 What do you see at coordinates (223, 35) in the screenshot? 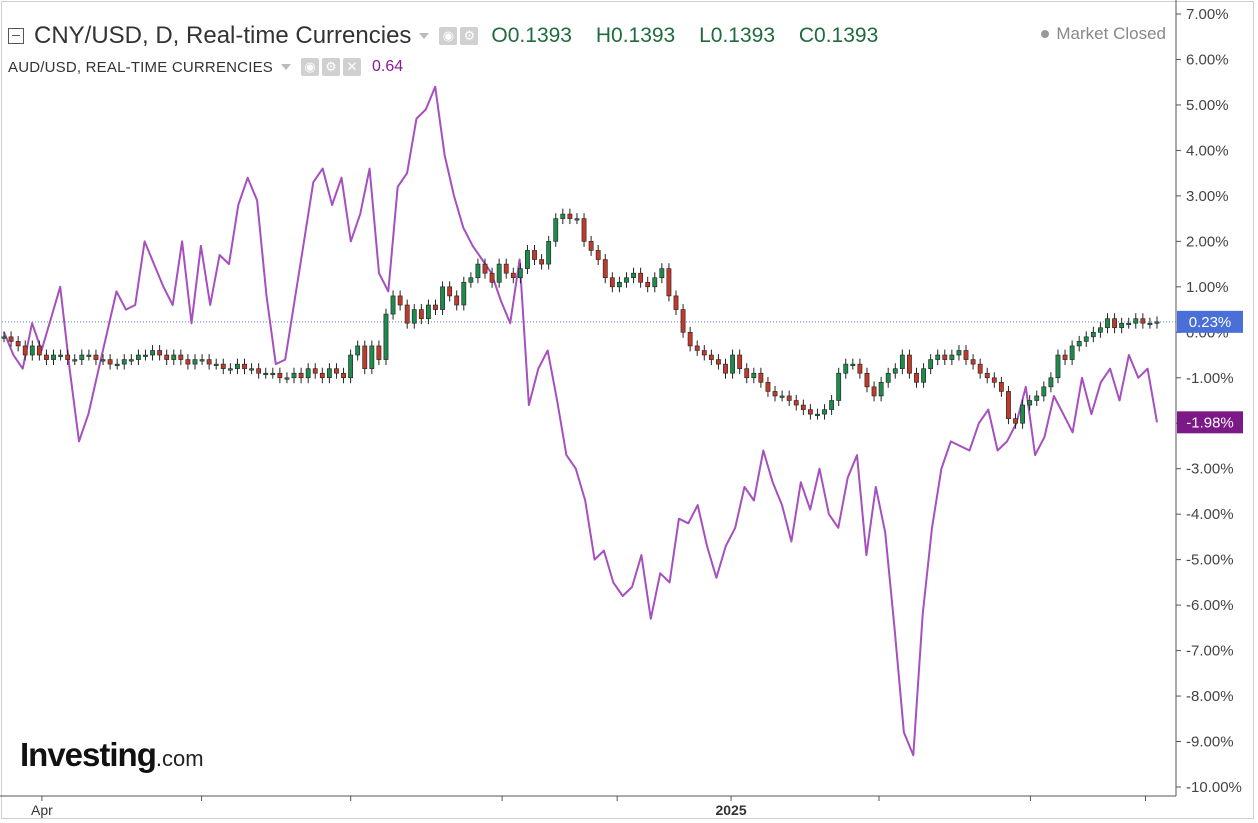
I see `main-series-title: CNY/USD, D, Real-time Currencies` at bounding box center [223, 35].